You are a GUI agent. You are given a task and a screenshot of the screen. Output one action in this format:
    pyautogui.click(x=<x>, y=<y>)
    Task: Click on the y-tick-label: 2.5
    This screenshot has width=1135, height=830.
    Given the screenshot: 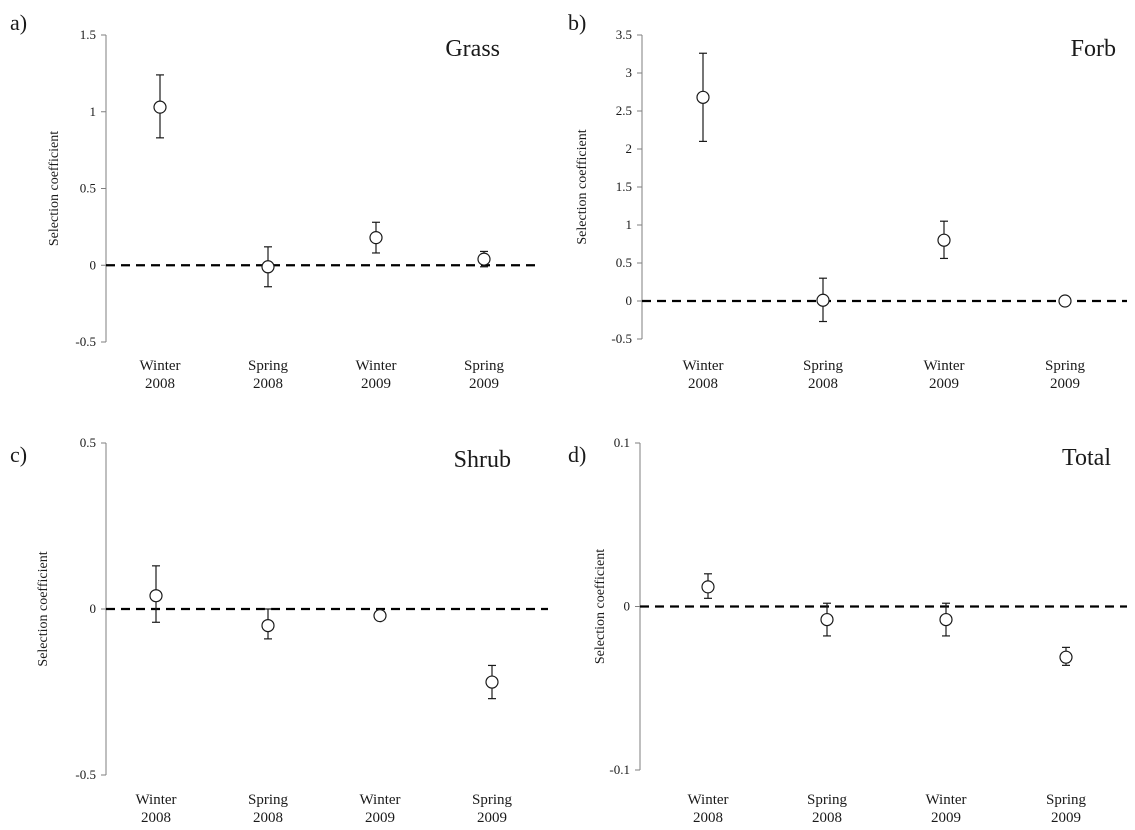 What is the action you would take?
    pyautogui.click(x=624, y=110)
    